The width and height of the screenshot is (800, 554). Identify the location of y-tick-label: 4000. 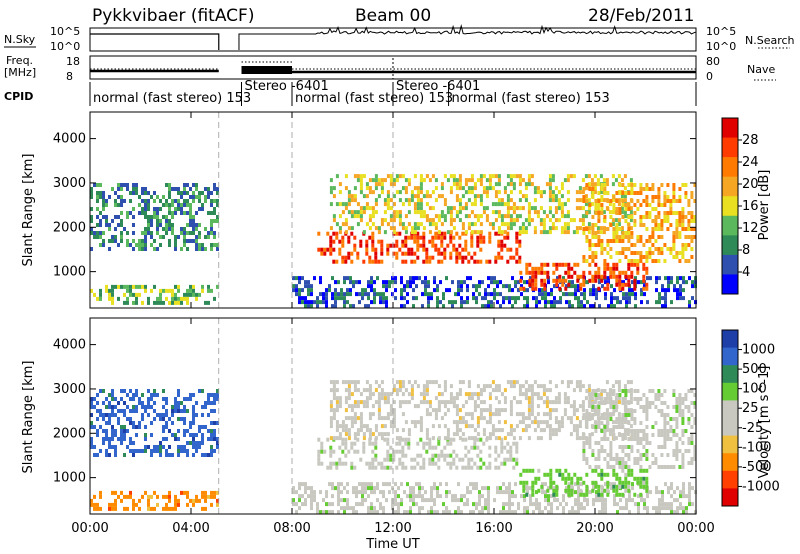
(69, 139).